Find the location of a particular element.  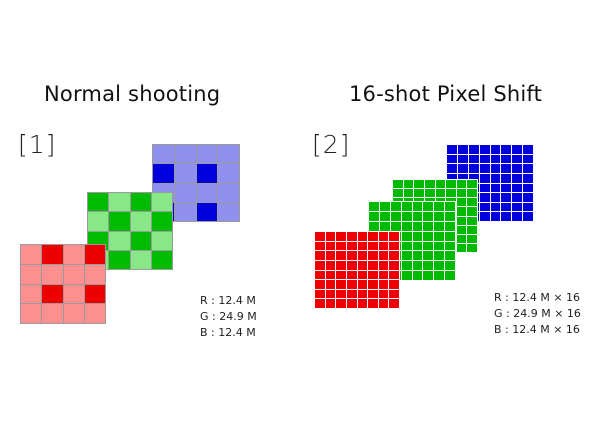

stat-b-x16: B : 12.4 M × 16 is located at coordinates (537, 329).